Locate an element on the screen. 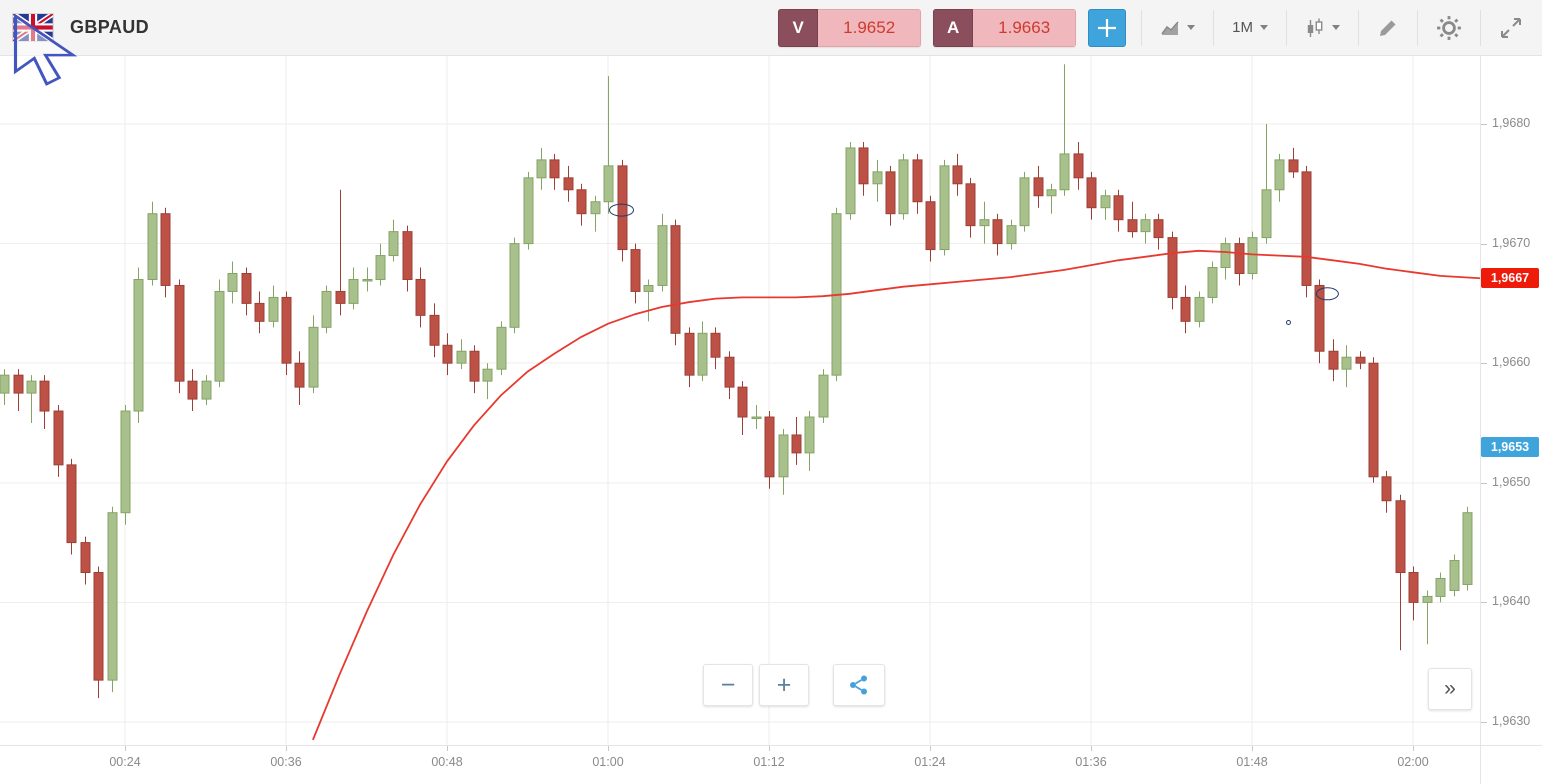 This screenshot has height=784, width=1542. gear-icon is located at coordinates (1449, 27).